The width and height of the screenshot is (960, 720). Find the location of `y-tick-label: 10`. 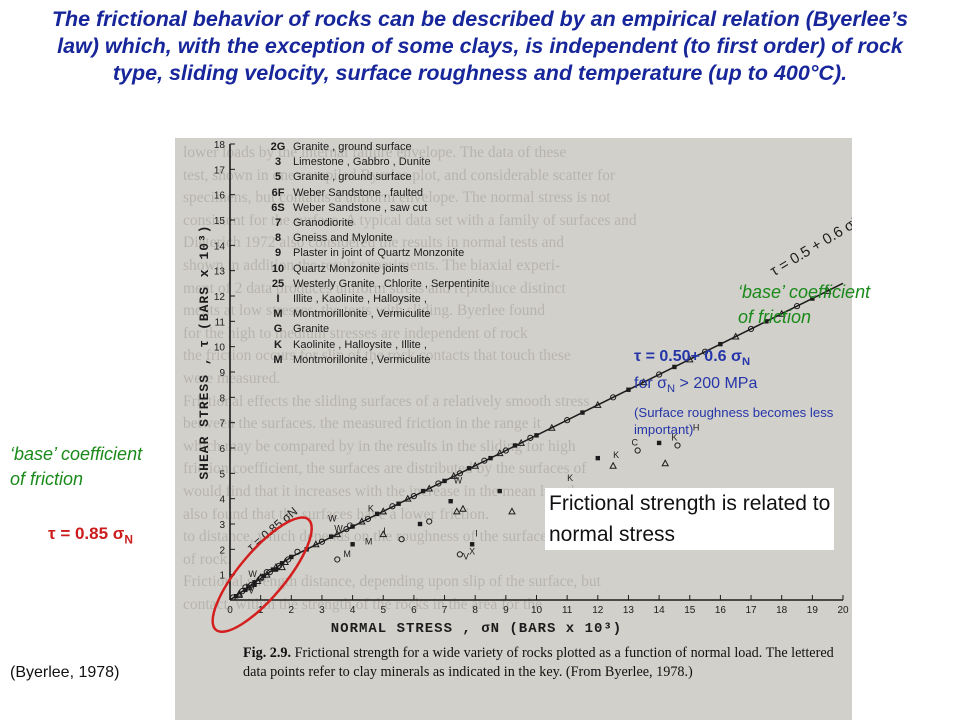

y-tick-label: 10 is located at coordinates (220, 348).